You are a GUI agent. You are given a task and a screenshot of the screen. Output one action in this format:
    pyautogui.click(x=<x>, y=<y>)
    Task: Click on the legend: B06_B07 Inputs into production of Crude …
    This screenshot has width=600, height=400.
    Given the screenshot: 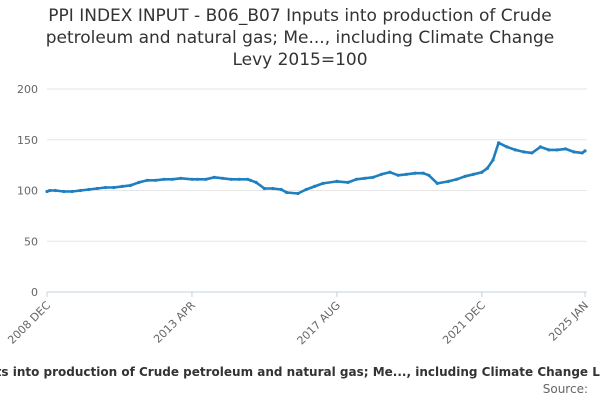 What is the action you would take?
    pyautogui.click(x=300, y=372)
    